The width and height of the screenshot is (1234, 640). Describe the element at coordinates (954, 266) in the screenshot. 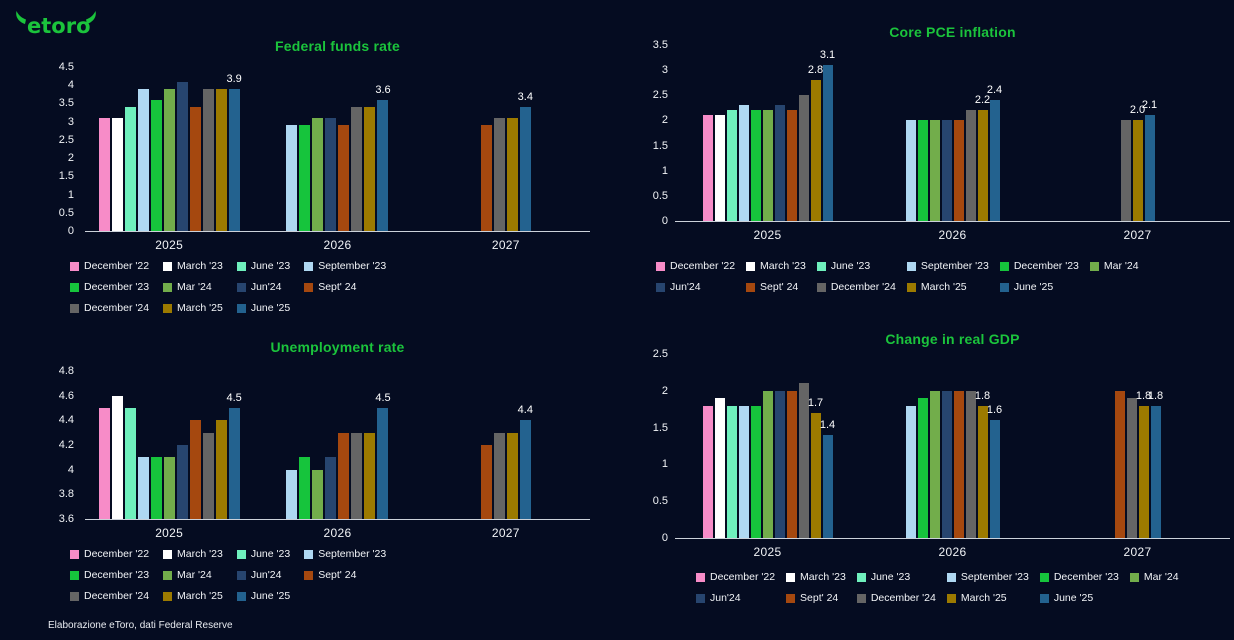

I see `legend-label: September '23` at that location.